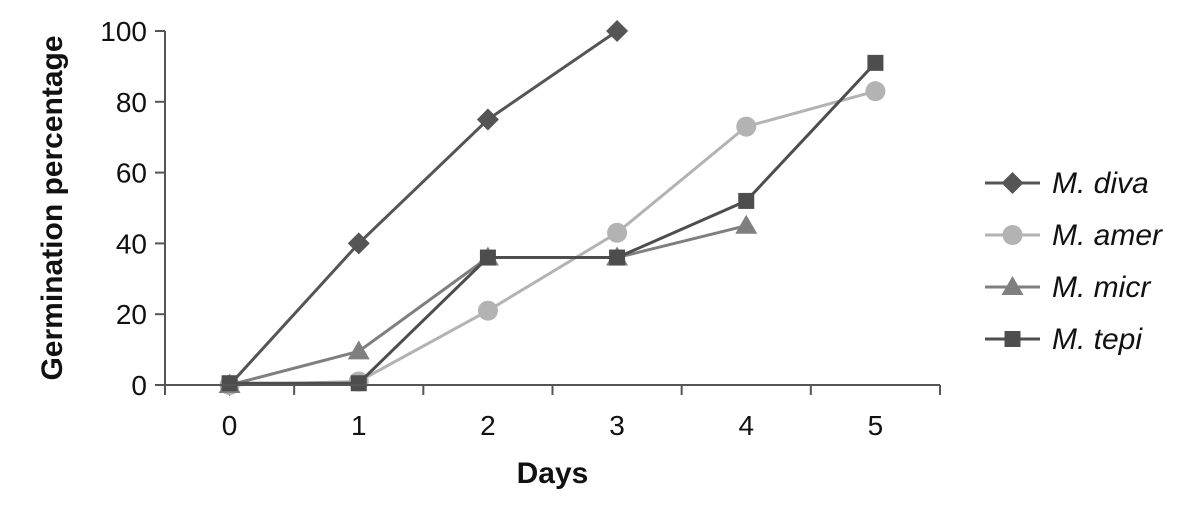 The image size is (1200, 520). Describe the element at coordinates (230, 425) in the screenshot. I see `x-tick-label: 0` at that location.